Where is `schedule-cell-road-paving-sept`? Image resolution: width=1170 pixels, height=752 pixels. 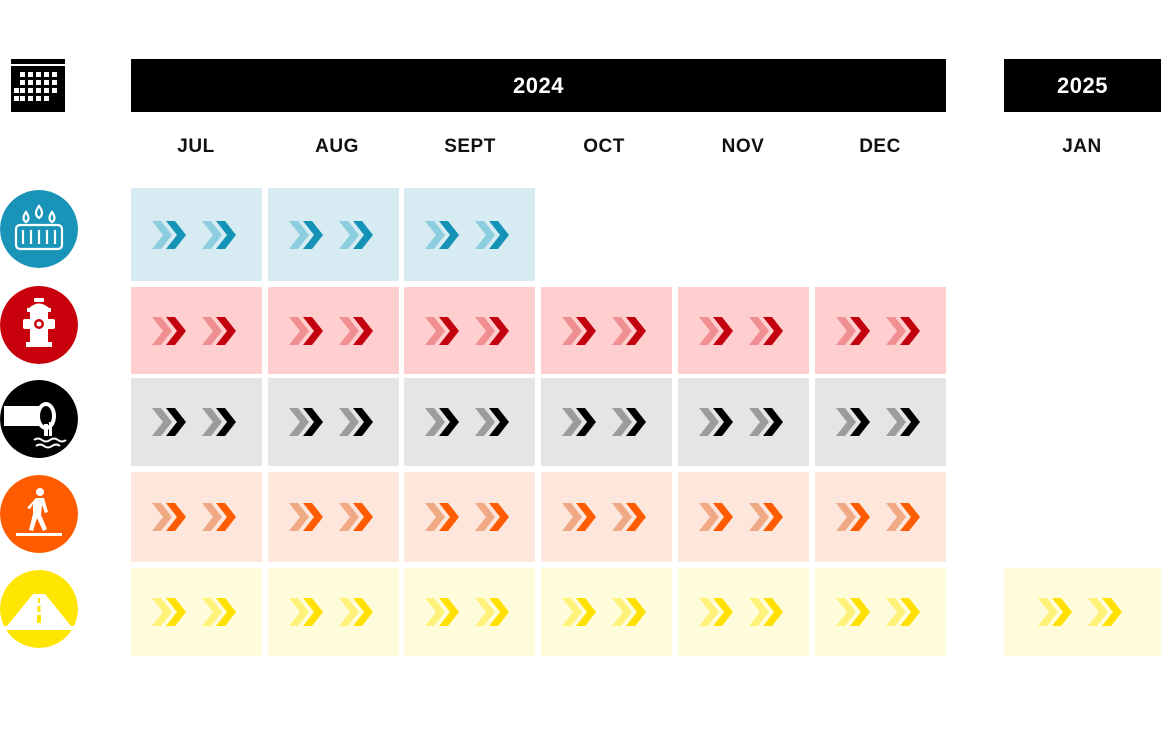 schedule-cell-road-paving-sept is located at coordinates (469, 612).